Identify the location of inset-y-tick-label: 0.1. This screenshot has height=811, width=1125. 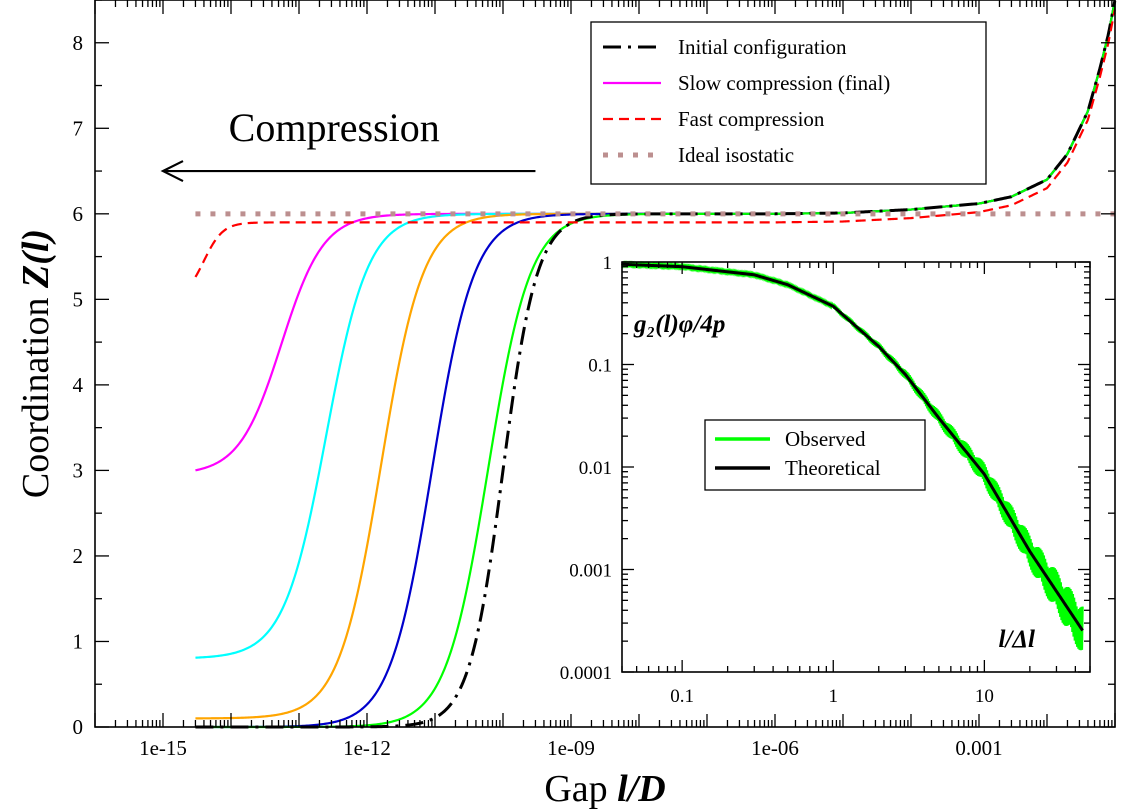
(600, 366).